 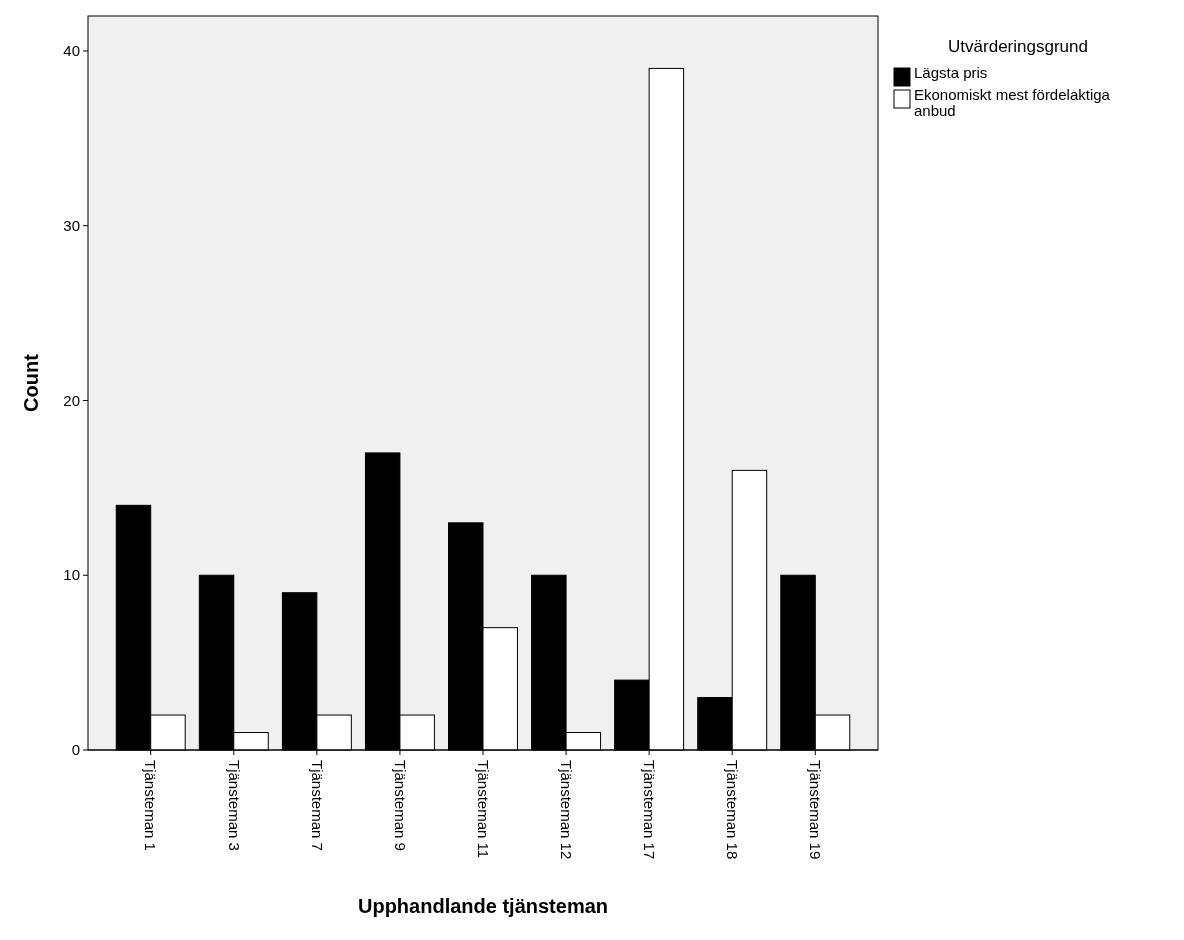 What do you see at coordinates (732, 810) in the screenshot?
I see `x-tick-label: Tjänsteman 18` at bounding box center [732, 810].